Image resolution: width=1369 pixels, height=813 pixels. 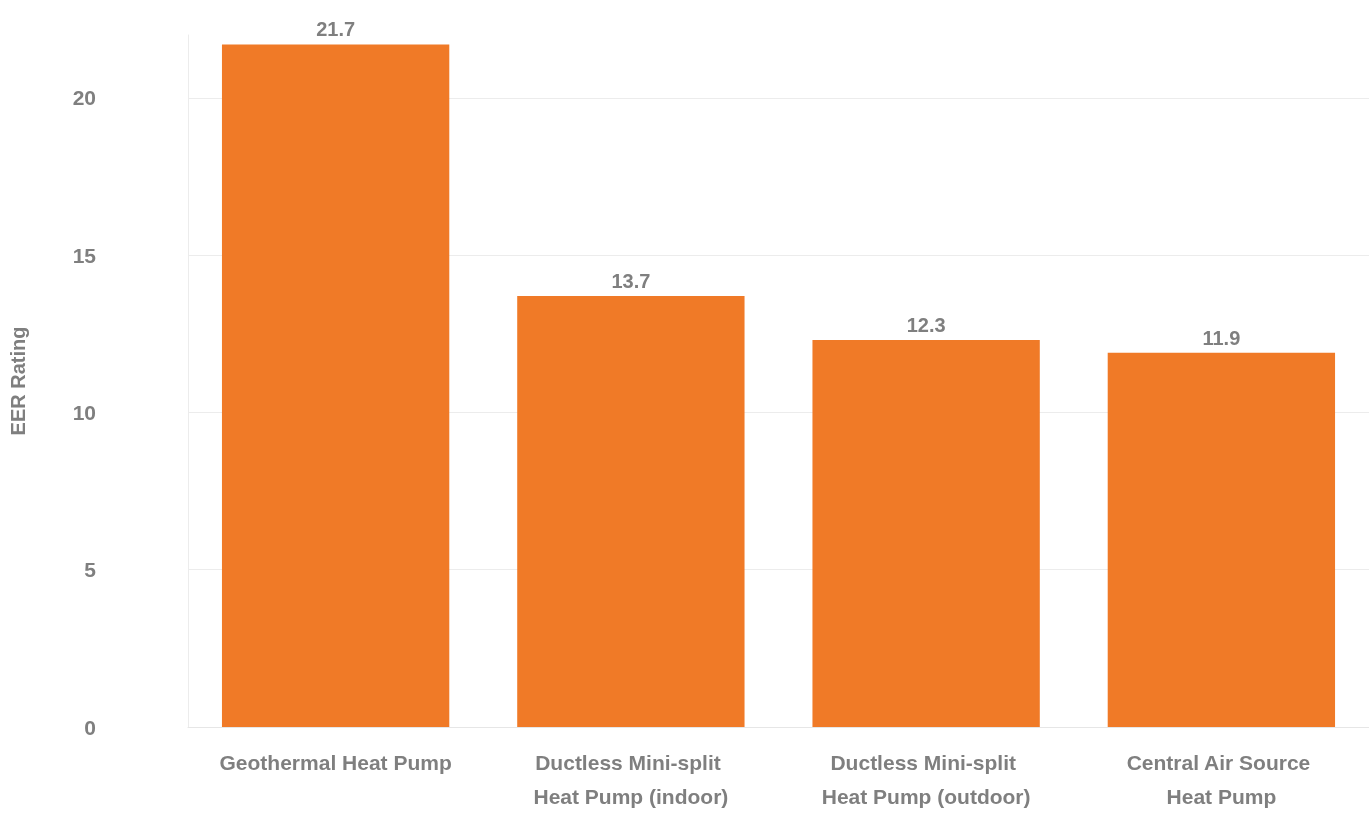 I want to click on x-tick-label: Geothermal Heat Pump, so click(x=335, y=762).